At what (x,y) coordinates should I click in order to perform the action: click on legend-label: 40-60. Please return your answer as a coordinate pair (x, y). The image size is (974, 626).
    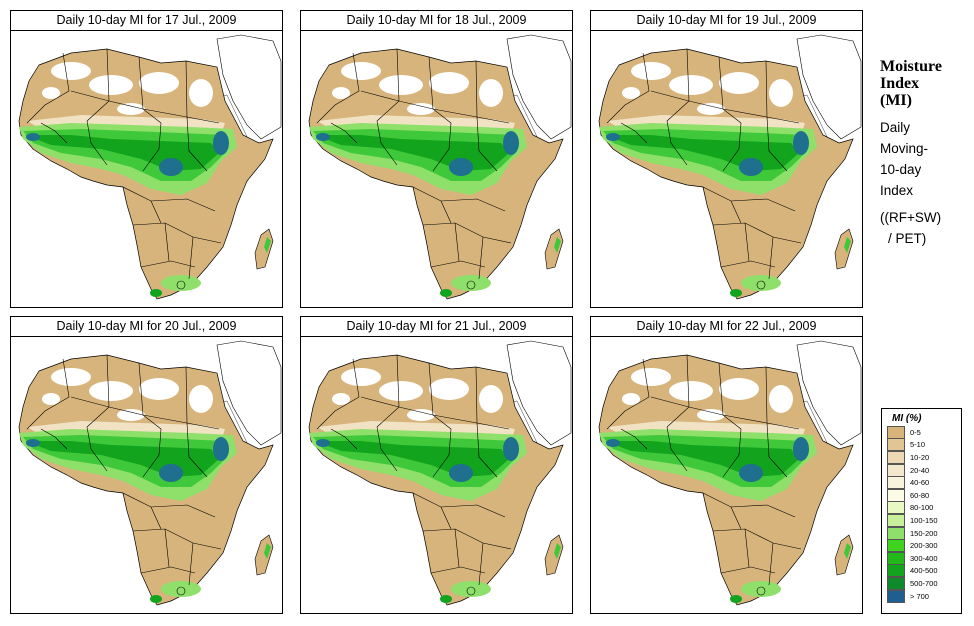
    Looking at the image, I should click on (920, 483).